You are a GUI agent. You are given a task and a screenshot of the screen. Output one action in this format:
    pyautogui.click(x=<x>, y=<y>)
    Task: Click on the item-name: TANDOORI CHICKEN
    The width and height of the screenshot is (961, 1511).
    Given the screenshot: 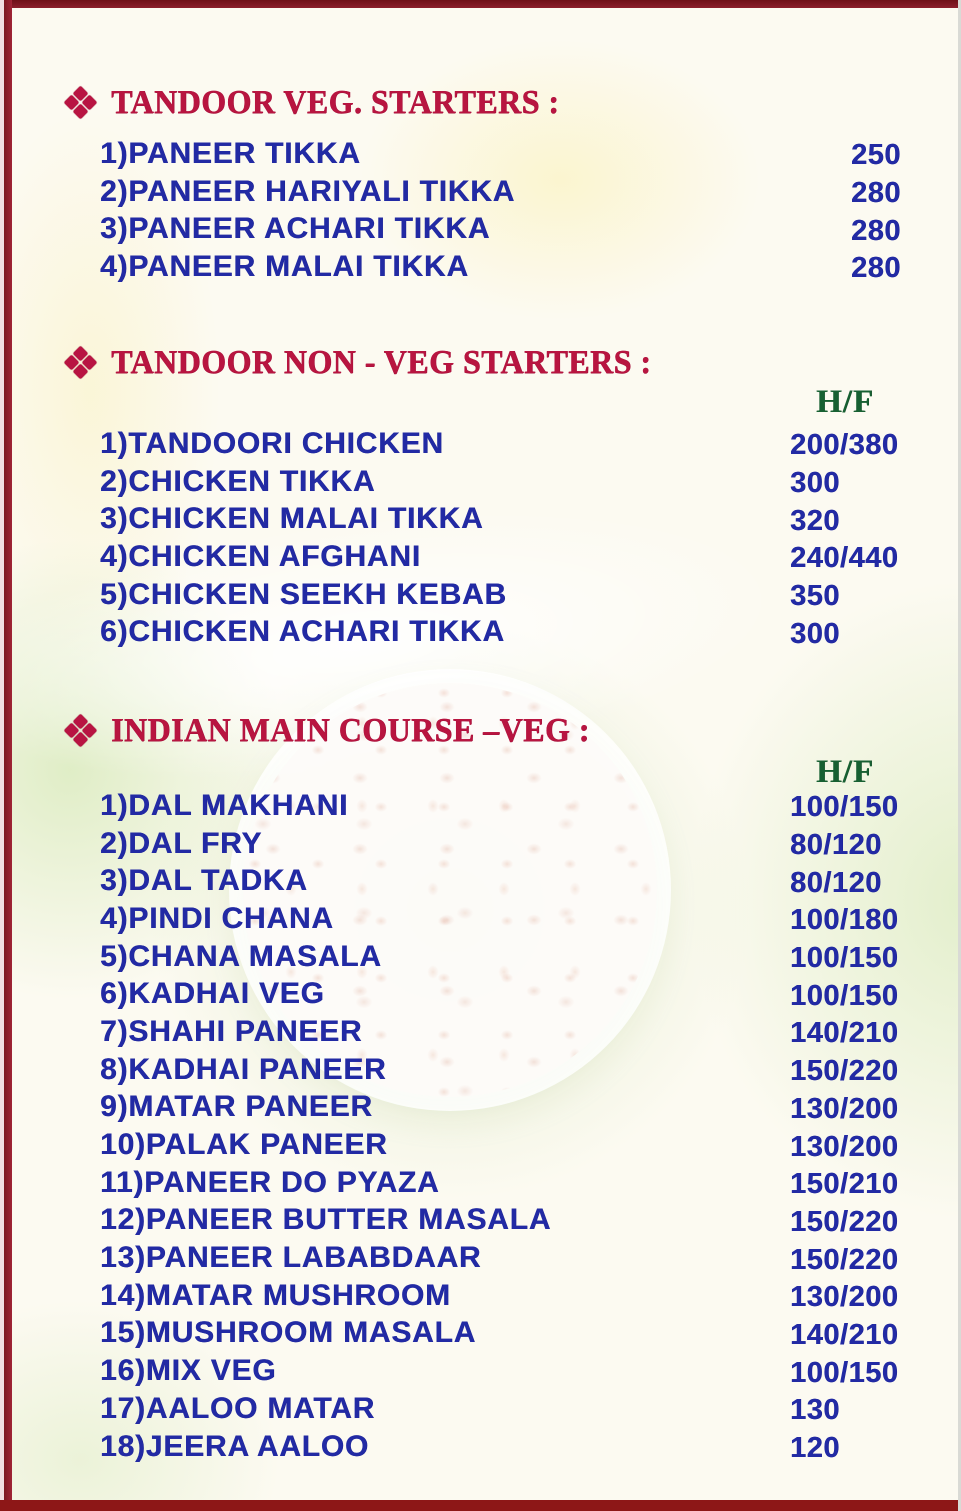 What is the action you would take?
    pyautogui.click(x=286, y=443)
    